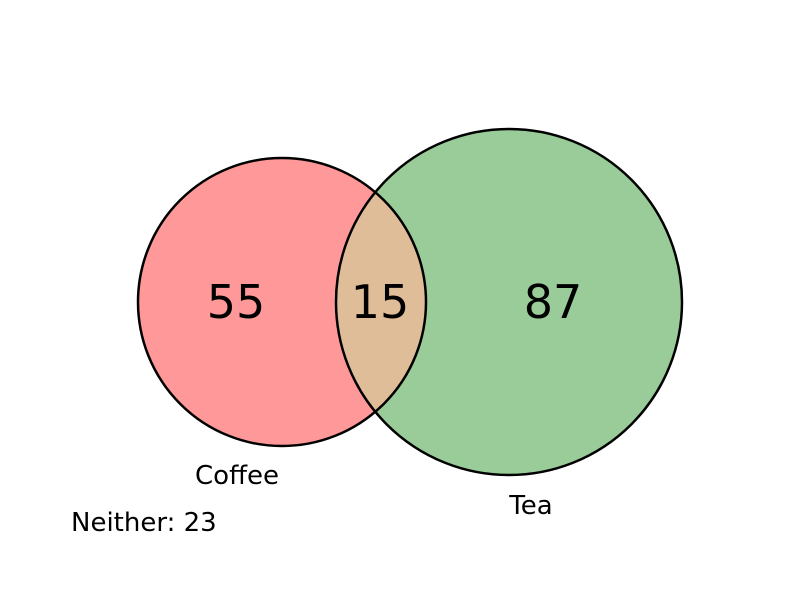  I want to click on tea-set-label: Tea, so click(530, 506).